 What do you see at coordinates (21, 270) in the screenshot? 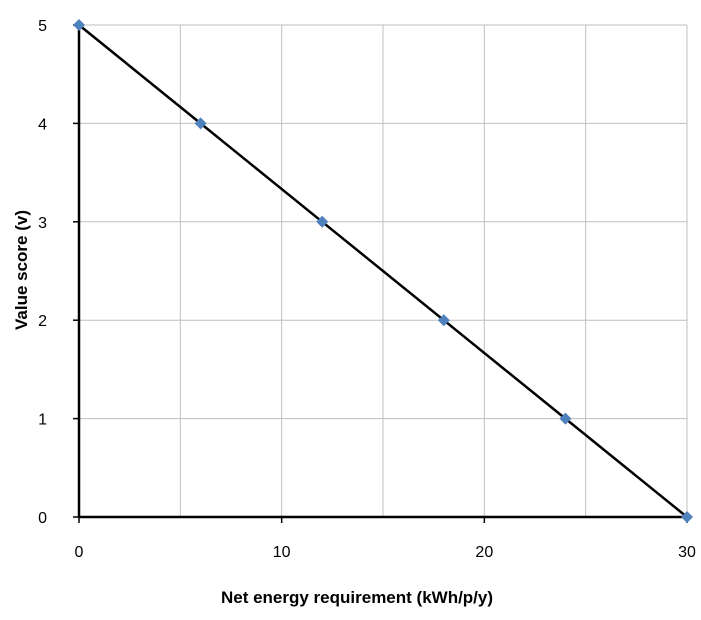
I see `y-axis-title: Value score (v)` at bounding box center [21, 270].